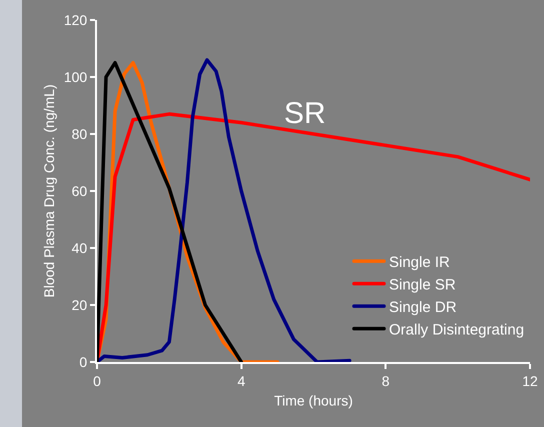 This screenshot has width=544, height=427. Describe the element at coordinates (456, 330) in the screenshot. I see `legend-label: Orally Disintegrating` at that location.